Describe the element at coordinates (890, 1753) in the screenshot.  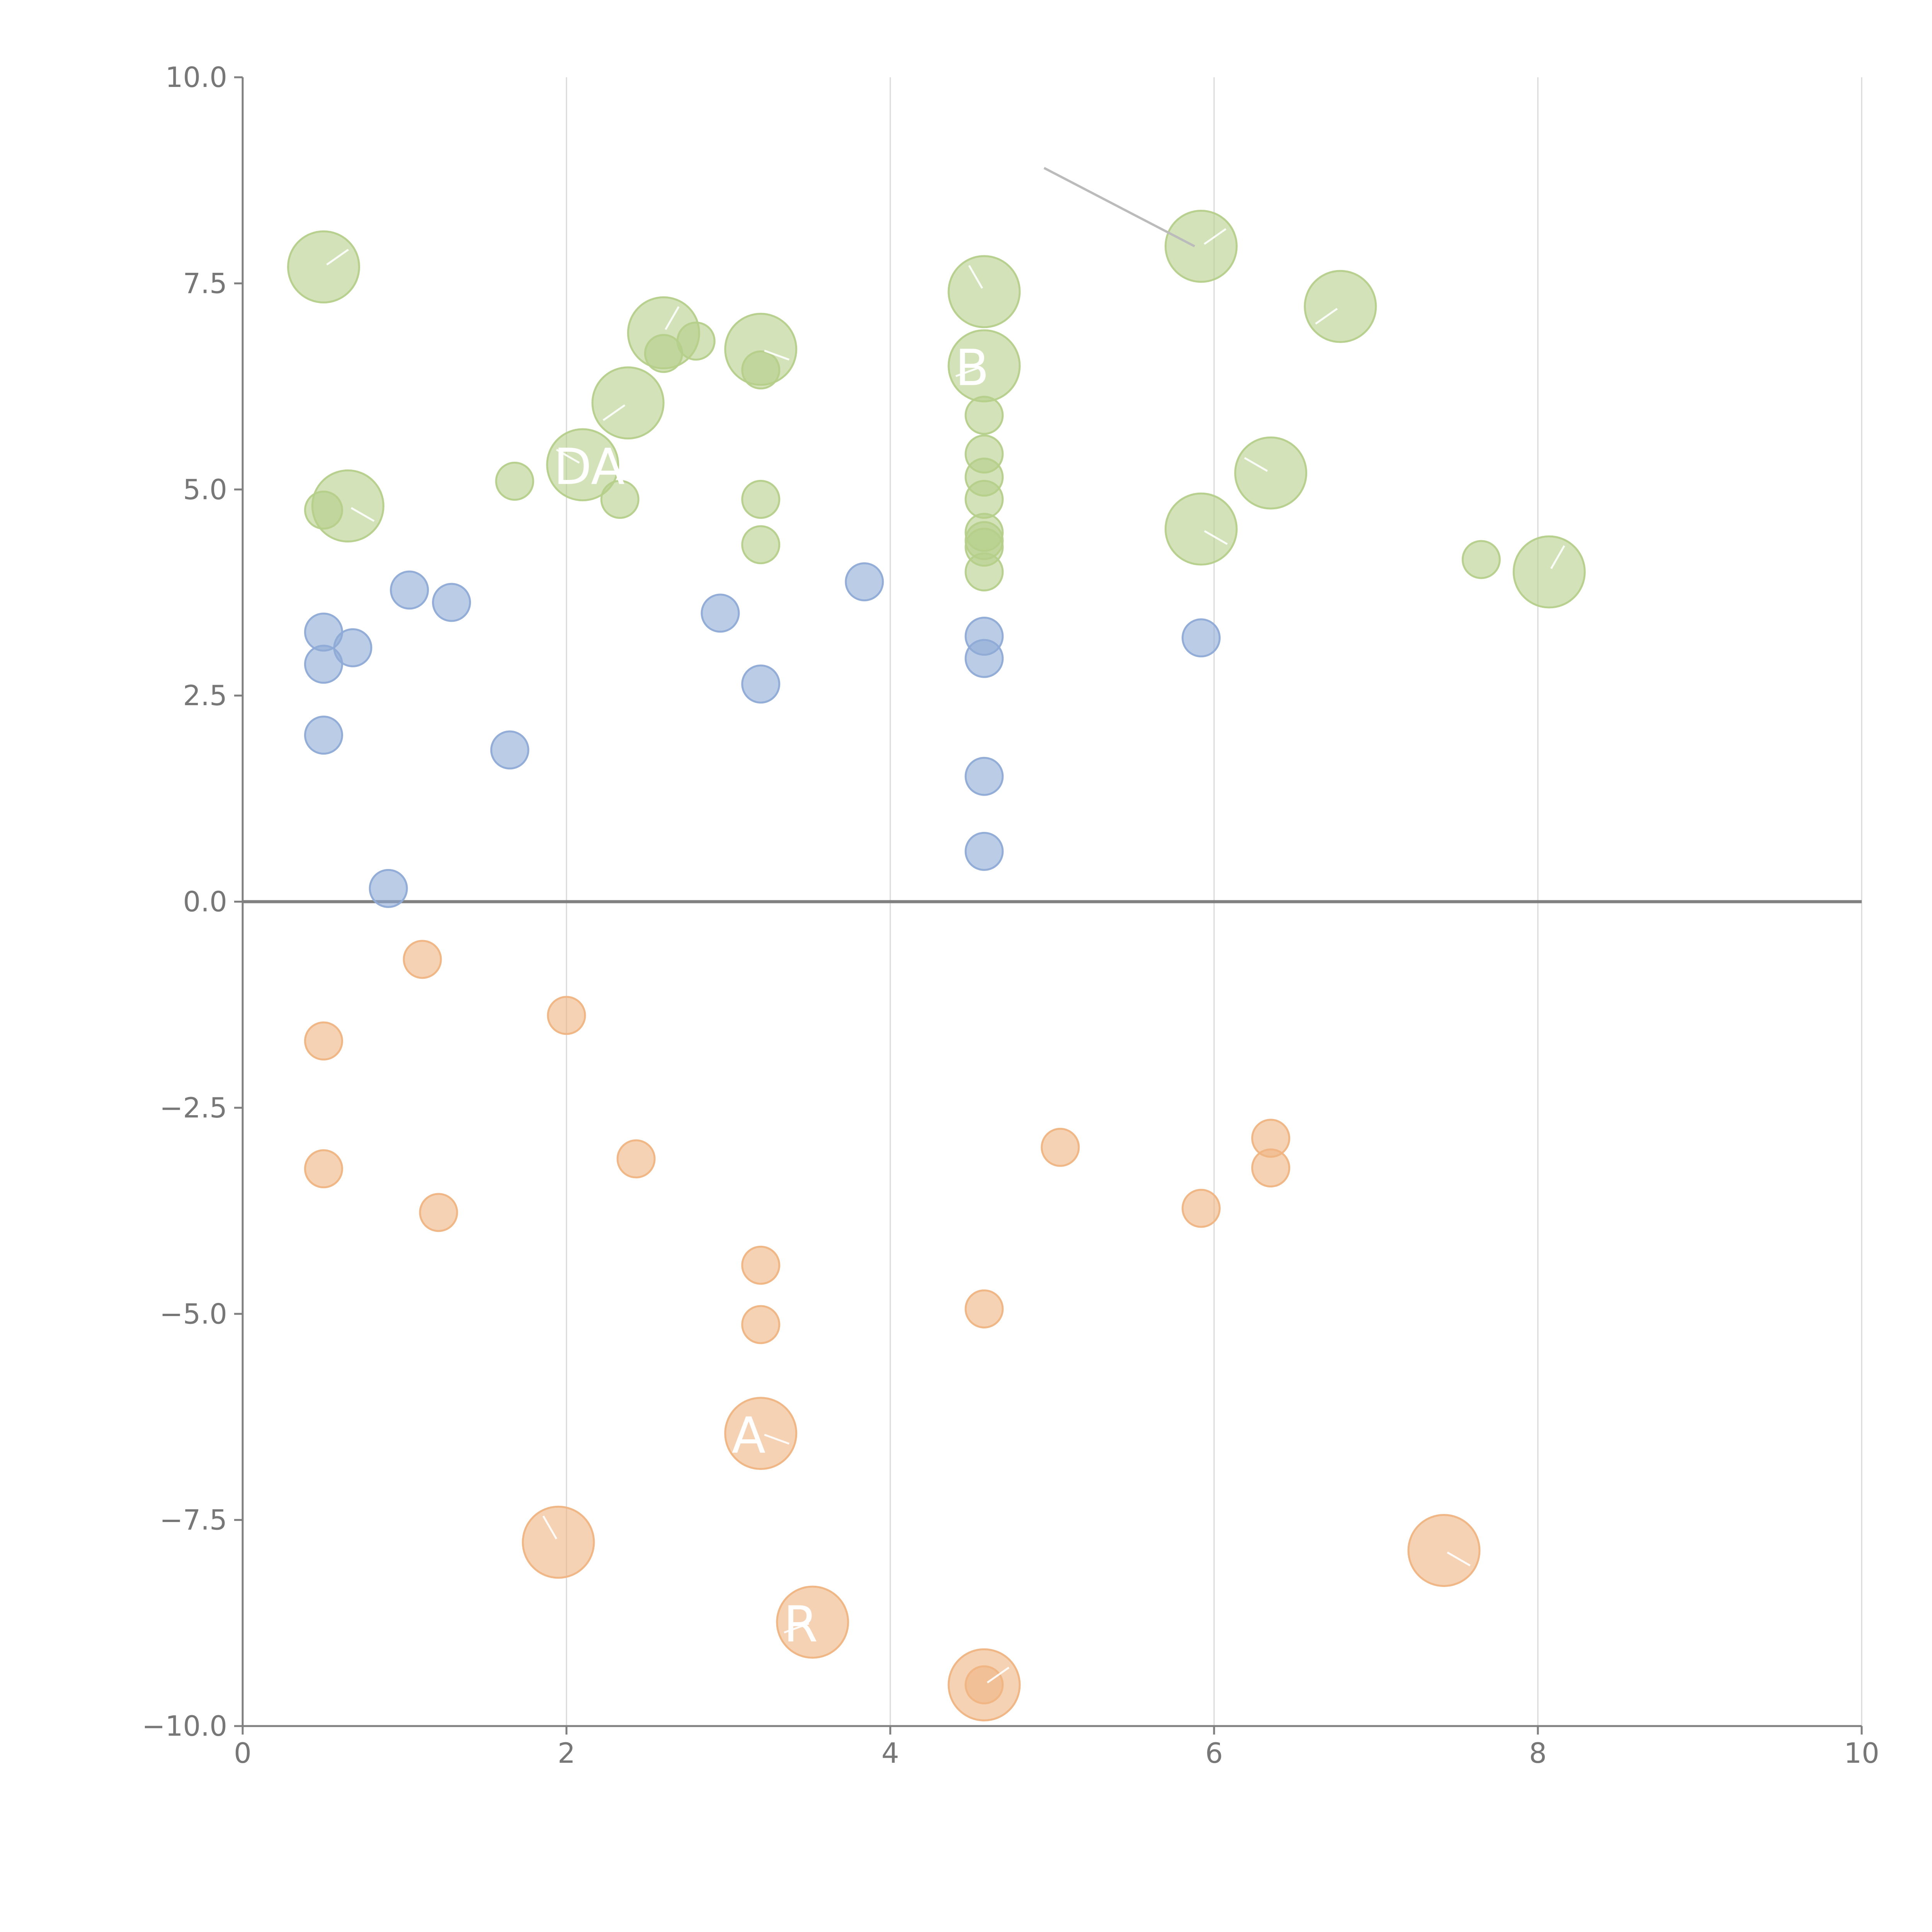
I see `x-tick-label: 4` at that location.